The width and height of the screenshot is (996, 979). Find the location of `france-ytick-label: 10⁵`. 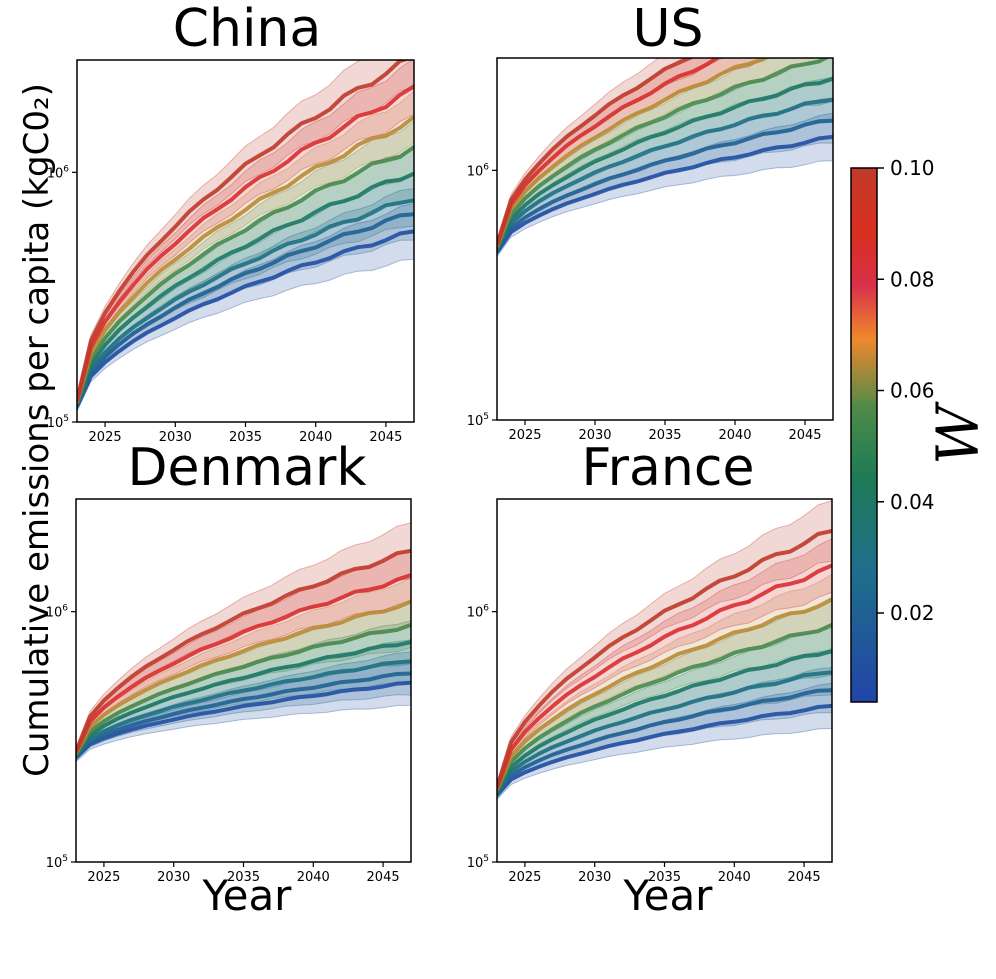

france-ytick-label: 10⁵ is located at coordinates (478, 862).